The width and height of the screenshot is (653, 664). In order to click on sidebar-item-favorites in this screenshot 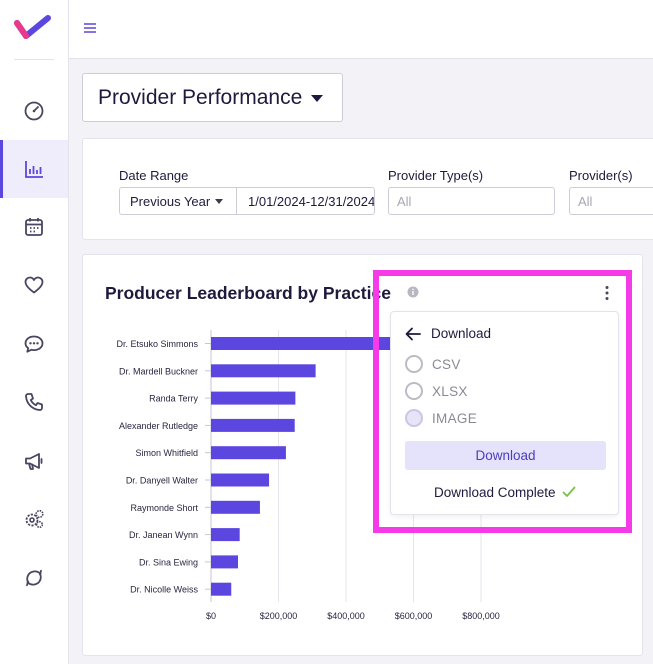, I will do `click(34, 285)`.